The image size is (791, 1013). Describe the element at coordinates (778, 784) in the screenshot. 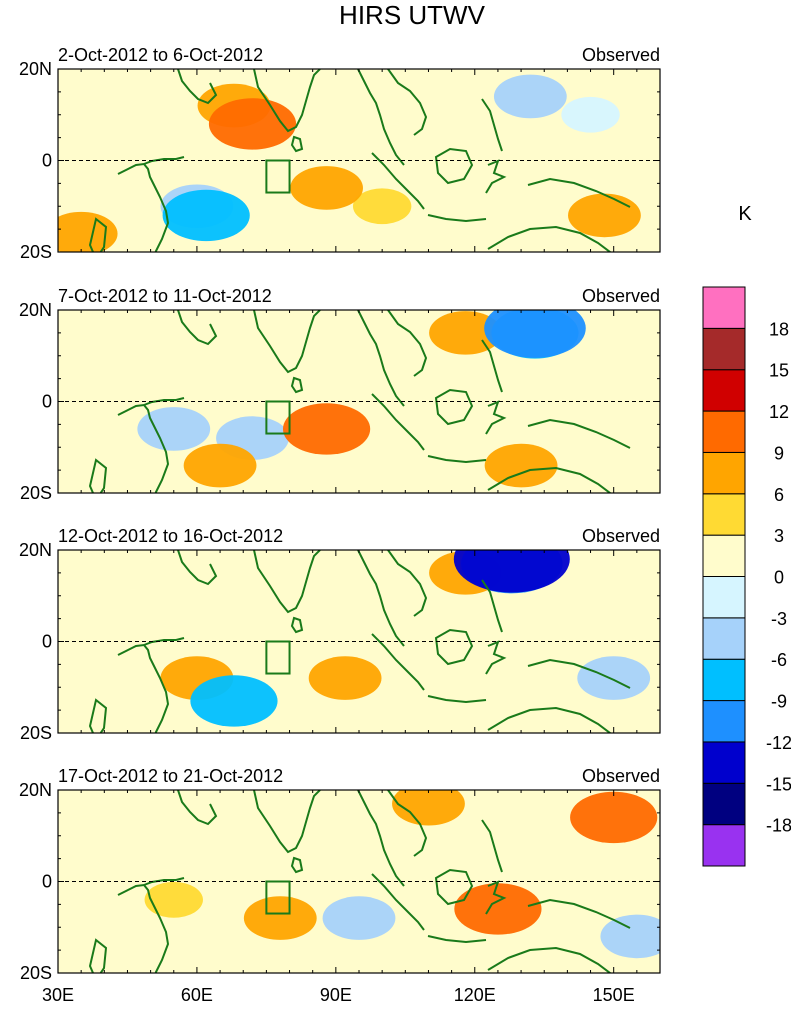

I see `colorbar-level-label: -15` at that location.